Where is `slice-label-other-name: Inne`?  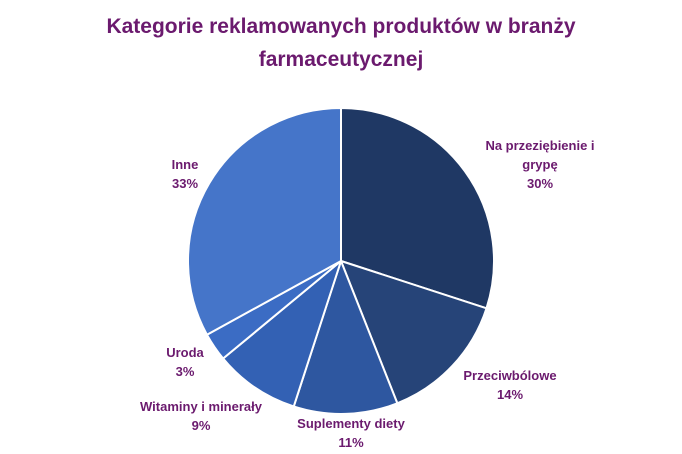 slice-label-other-name: Inne is located at coordinates (185, 164).